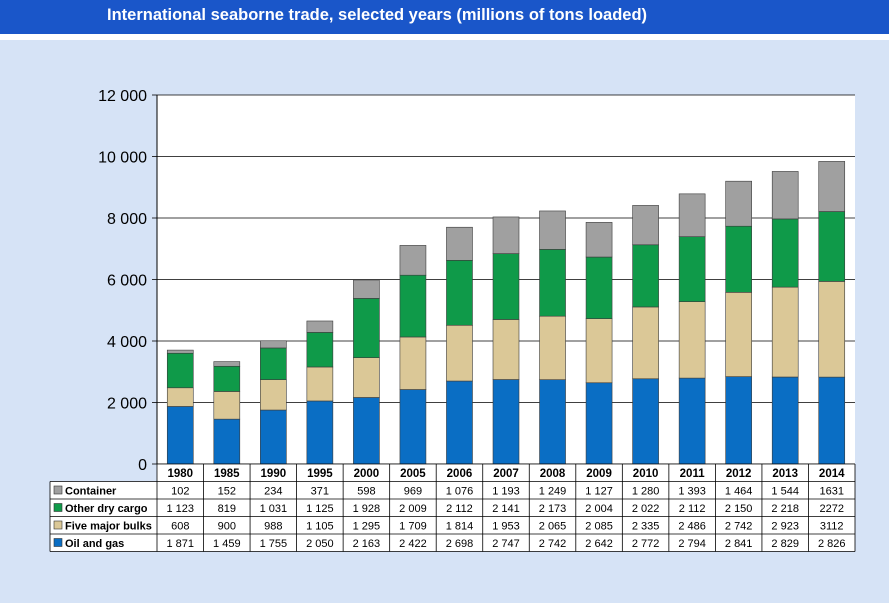 The height and width of the screenshot is (603, 889). What do you see at coordinates (108, 527) in the screenshot?
I see `legend-label: Five major bulks` at bounding box center [108, 527].